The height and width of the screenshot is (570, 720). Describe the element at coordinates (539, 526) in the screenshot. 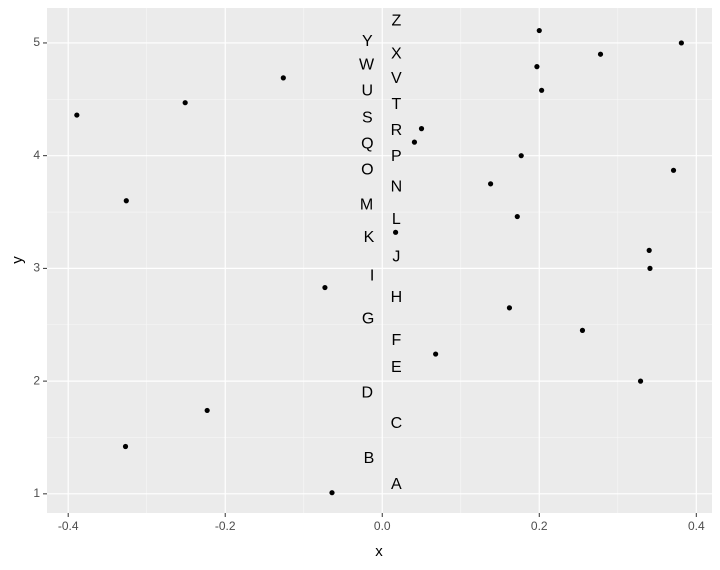

I see `x-tick-label: 0.2` at that location.